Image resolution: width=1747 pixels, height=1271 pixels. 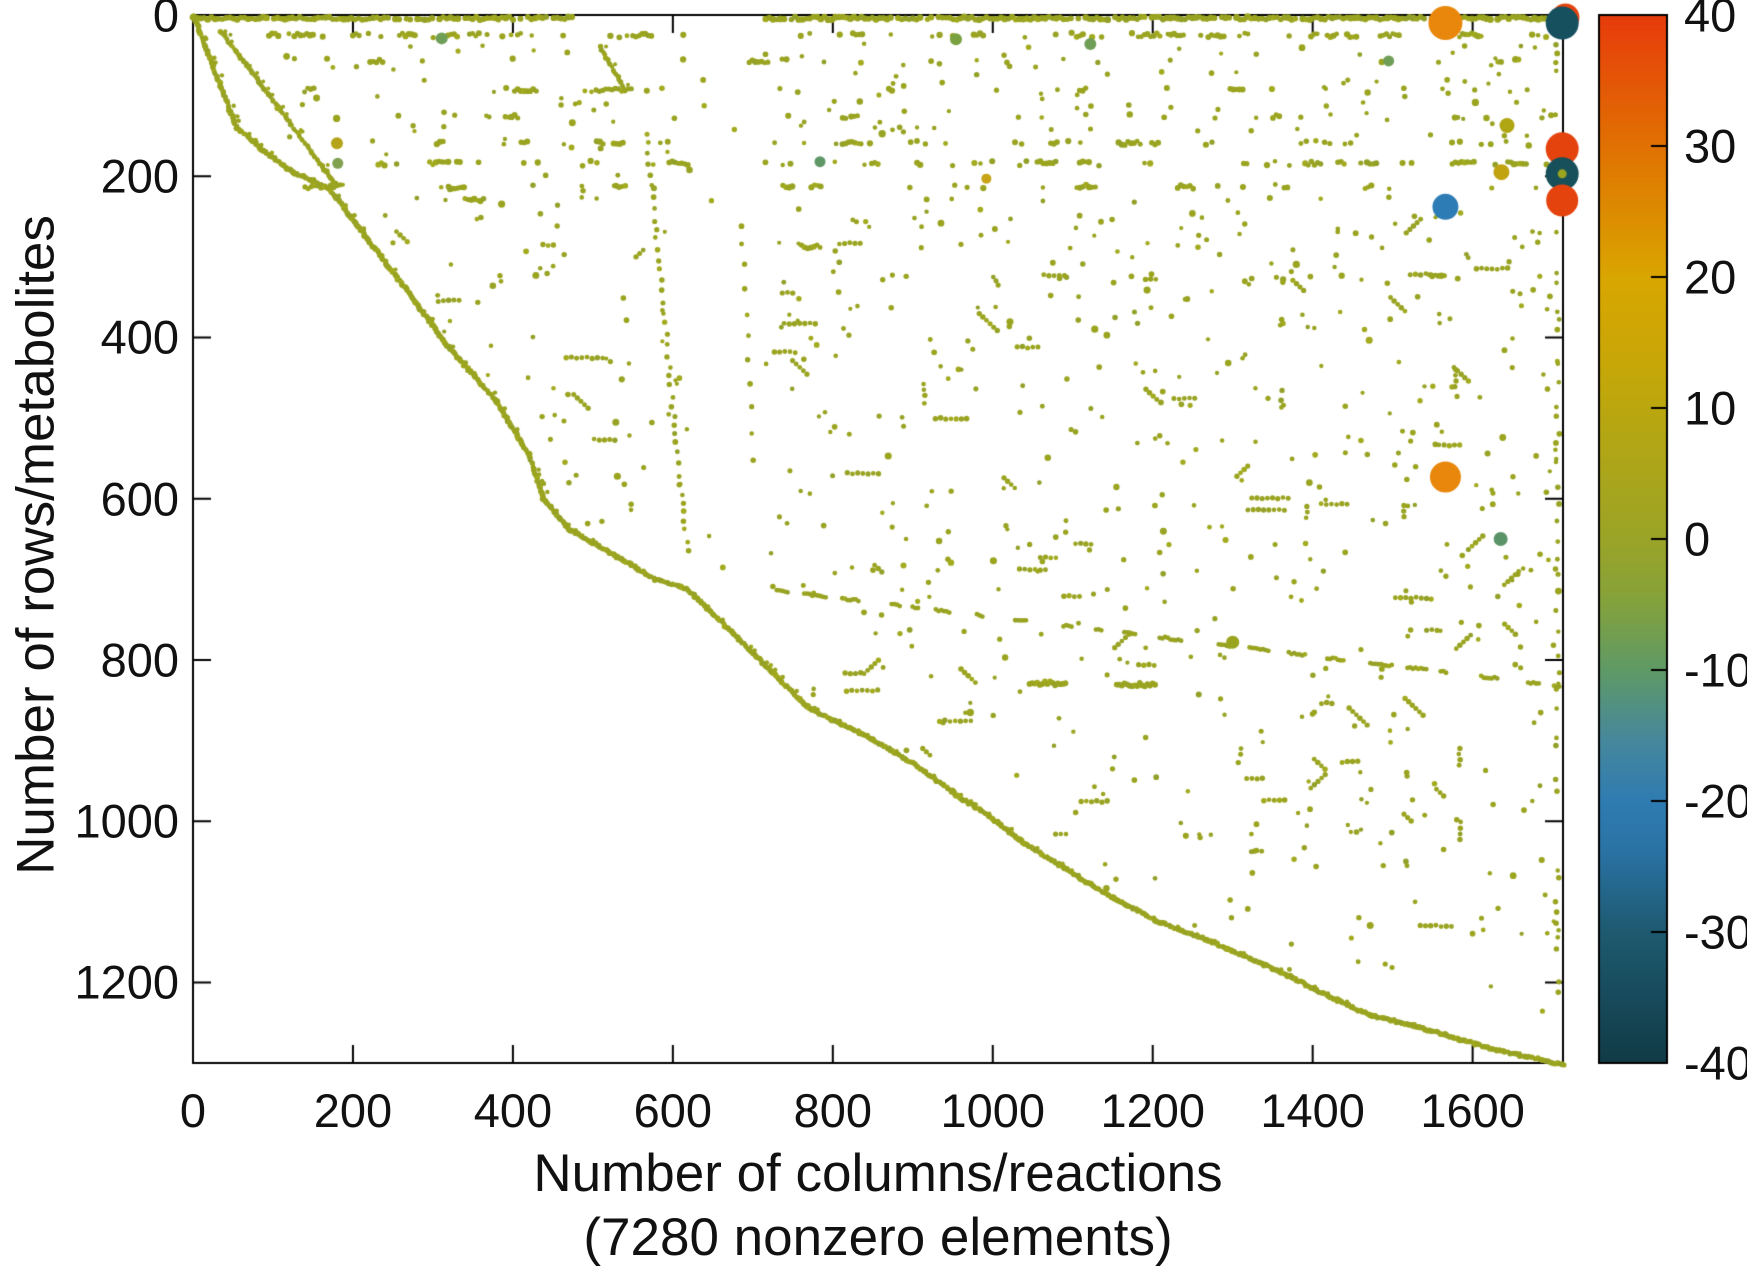 What do you see at coordinates (1715, 801) in the screenshot?
I see `colorbar-tick-label: -20` at bounding box center [1715, 801].